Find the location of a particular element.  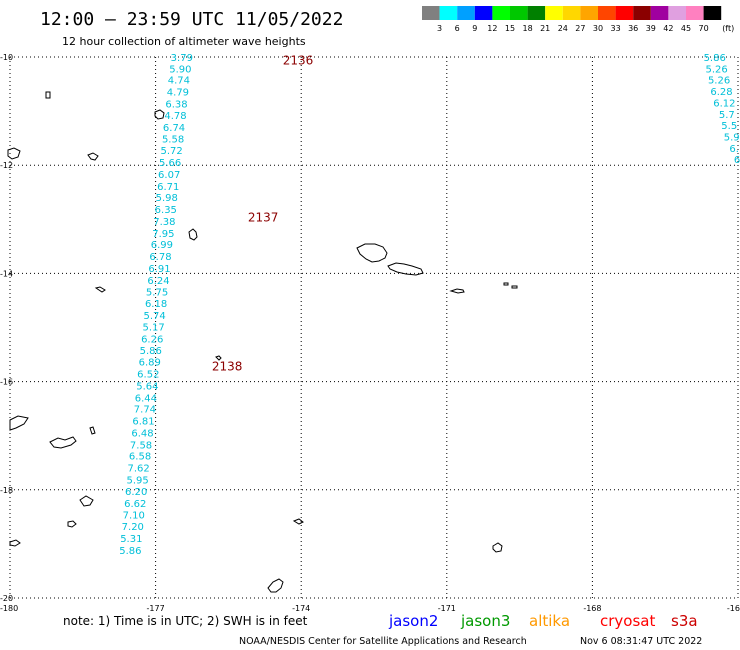

scale-label: 24 is located at coordinates (563, 28).